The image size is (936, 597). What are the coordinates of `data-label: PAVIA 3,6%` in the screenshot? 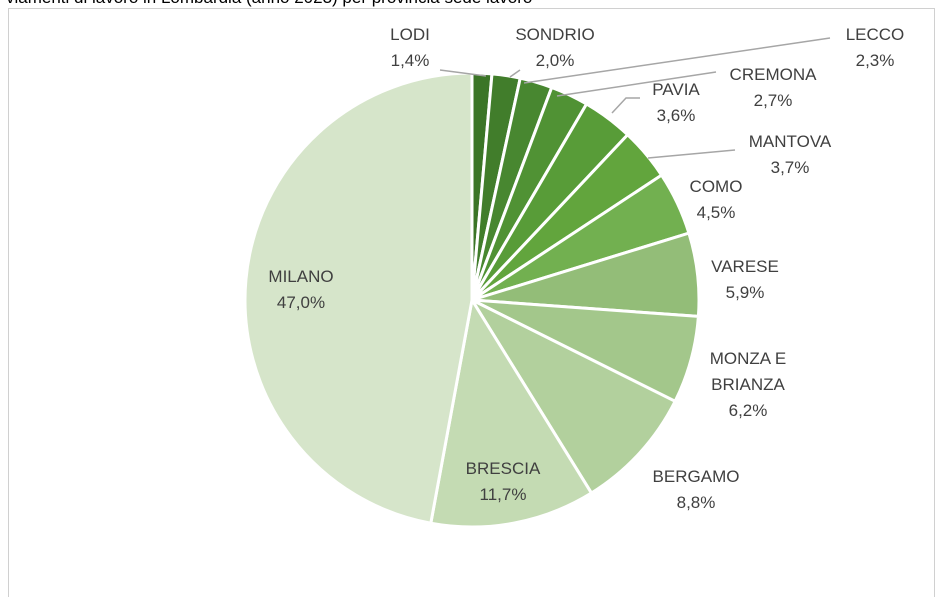 It's located at (676, 103).